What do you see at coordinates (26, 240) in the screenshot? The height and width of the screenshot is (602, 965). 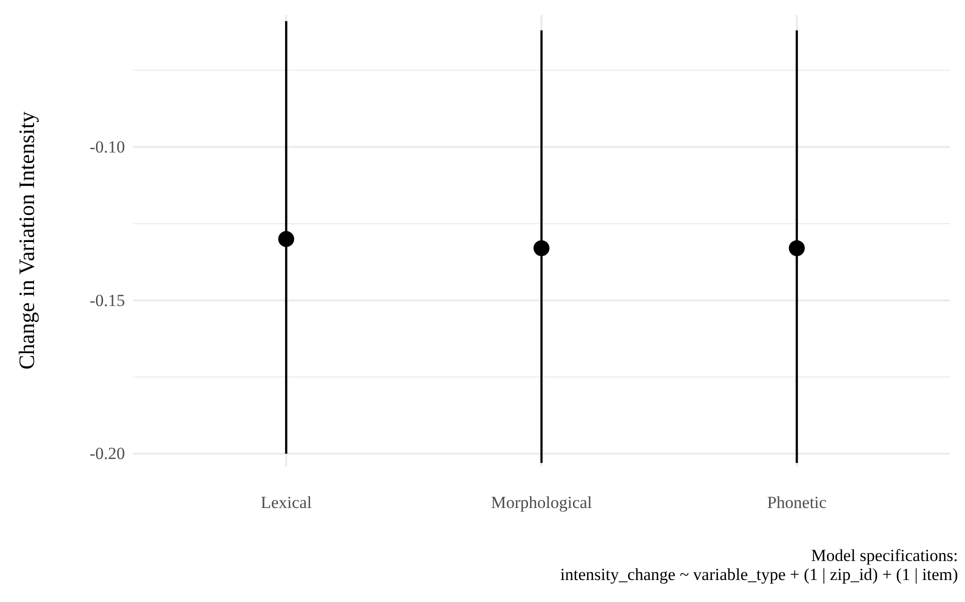 I see `y-axis-title: Change in Variation Intensity` at bounding box center [26, 240].